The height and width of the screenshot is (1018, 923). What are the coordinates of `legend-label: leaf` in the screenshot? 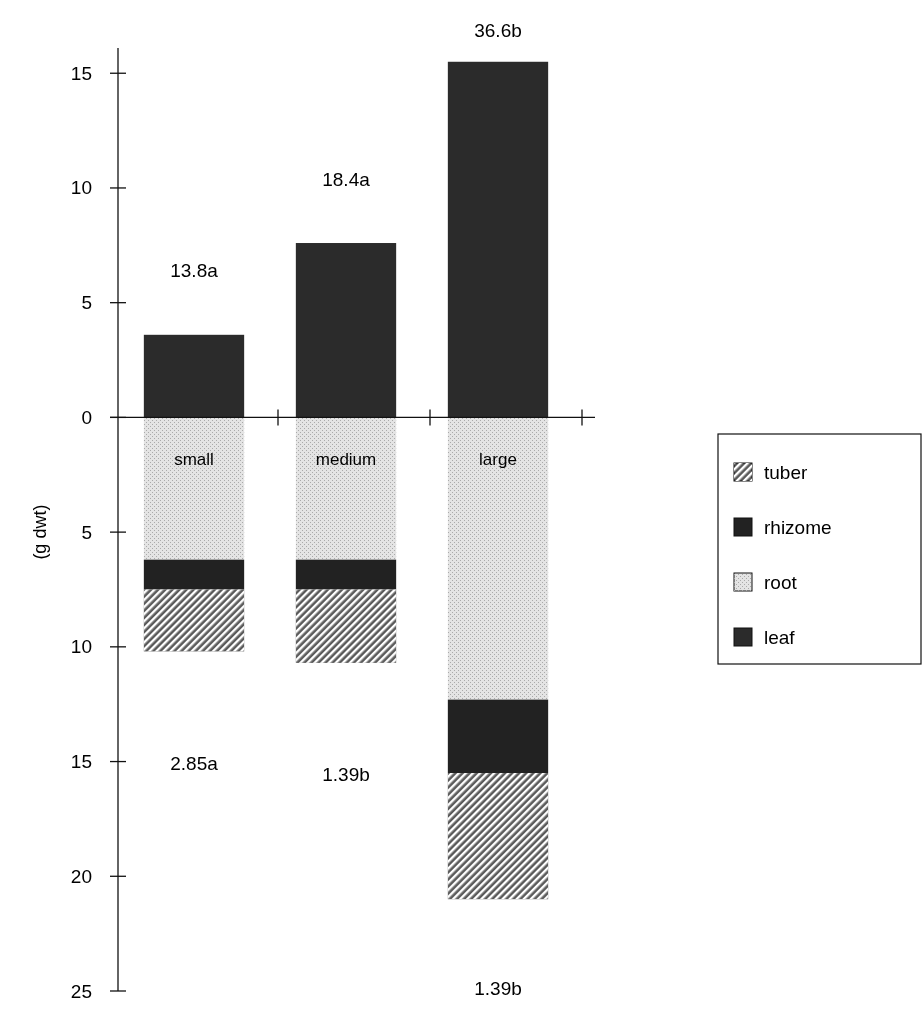 It's located at (780, 637).